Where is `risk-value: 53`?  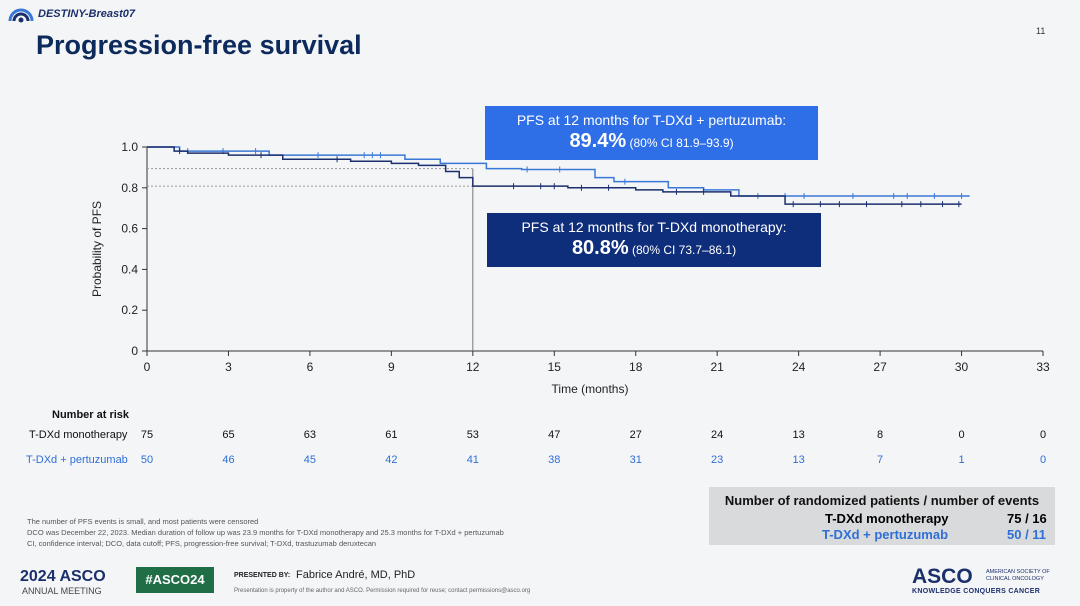
risk-value: 53 is located at coordinates (472, 435).